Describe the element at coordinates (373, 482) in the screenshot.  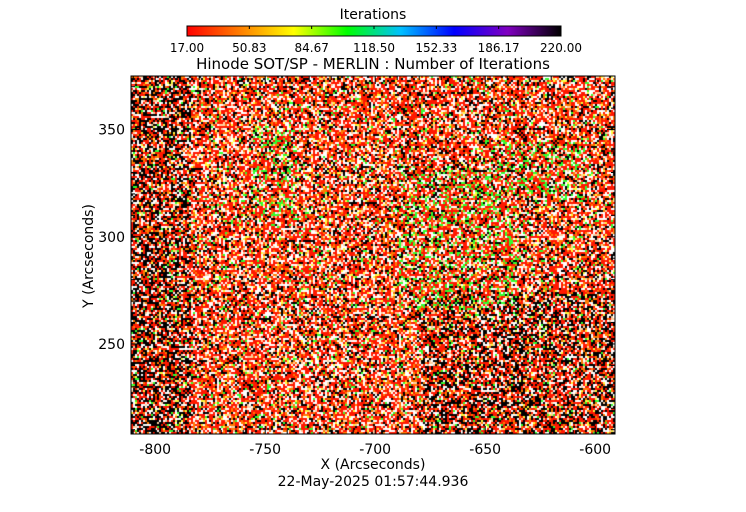
I see `timestamp: 22-May-2025 01:57:44.936` at that location.